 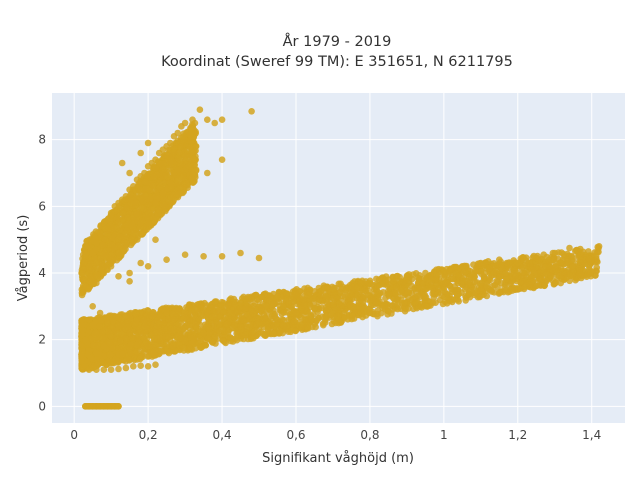 I want to click on x-tick-label: 1,2, so click(x=517, y=435).